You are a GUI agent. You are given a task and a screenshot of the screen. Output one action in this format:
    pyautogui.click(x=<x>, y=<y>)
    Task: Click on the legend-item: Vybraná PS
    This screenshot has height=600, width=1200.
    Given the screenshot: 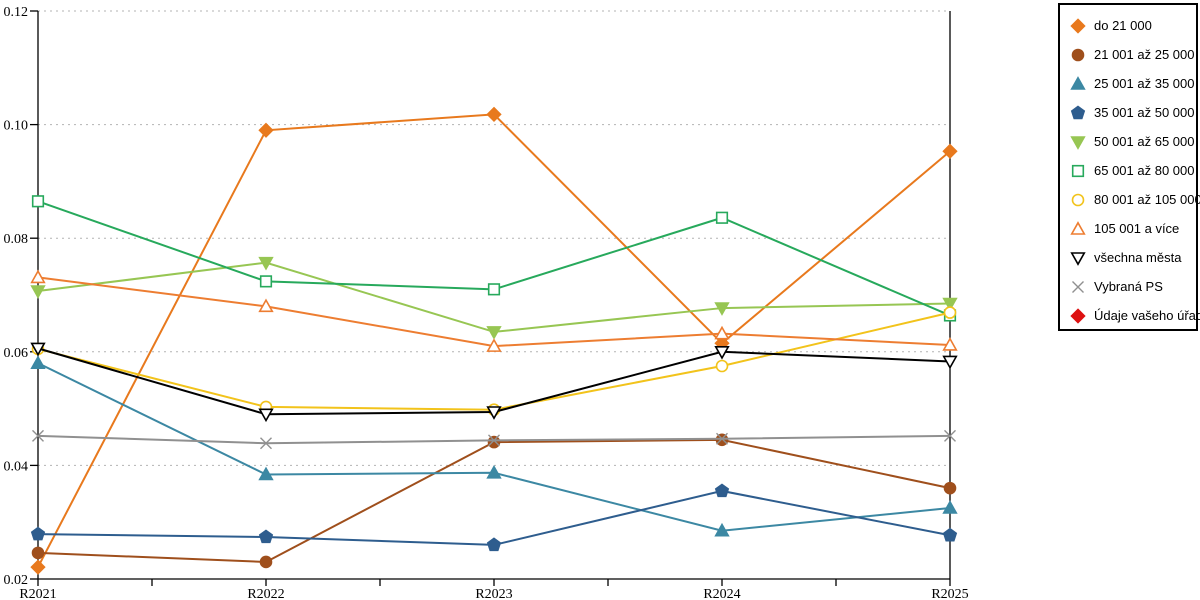 What is the action you would take?
    pyautogui.click(x=1133, y=286)
    